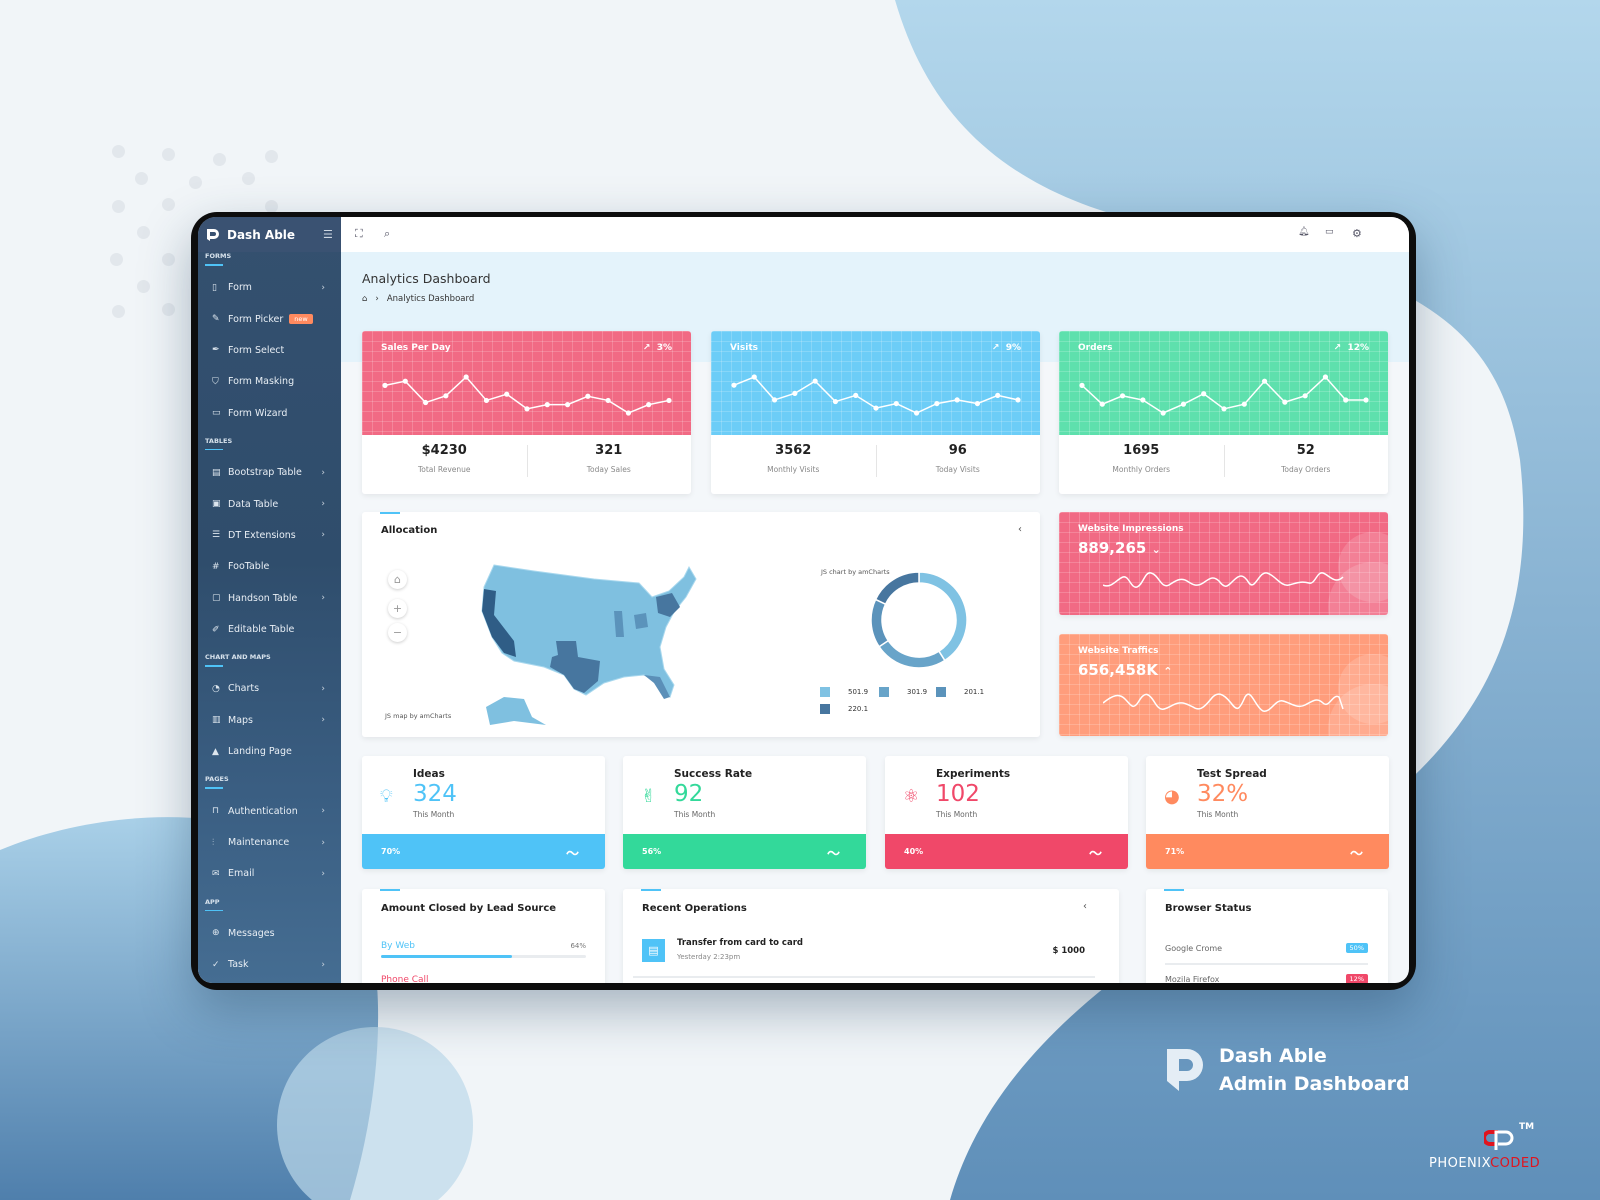  What do you see at coordinates (1527, 1127) in the screenshot?
I see `trademark: TM` at bounding box center [1527, 1127].